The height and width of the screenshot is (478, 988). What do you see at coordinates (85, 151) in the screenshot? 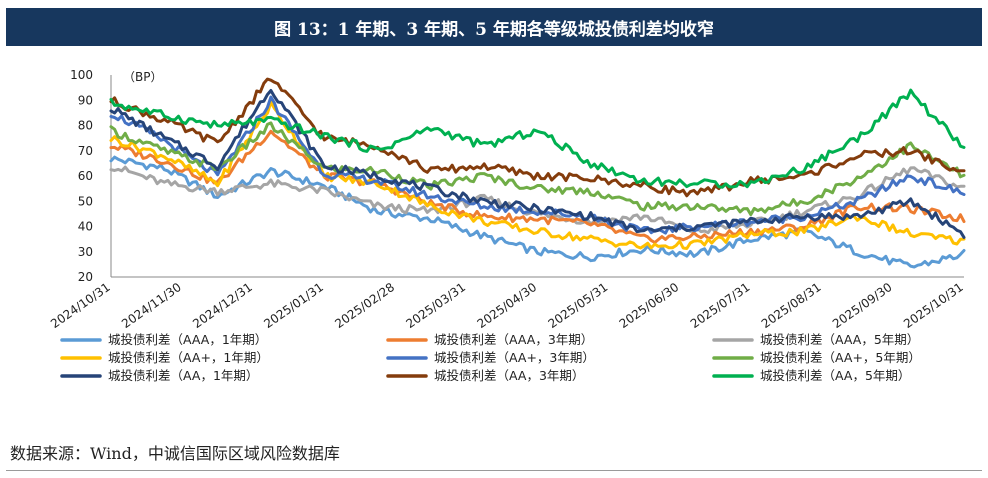
I see `y-tick-label: 70` at bounding box center [85, 151].